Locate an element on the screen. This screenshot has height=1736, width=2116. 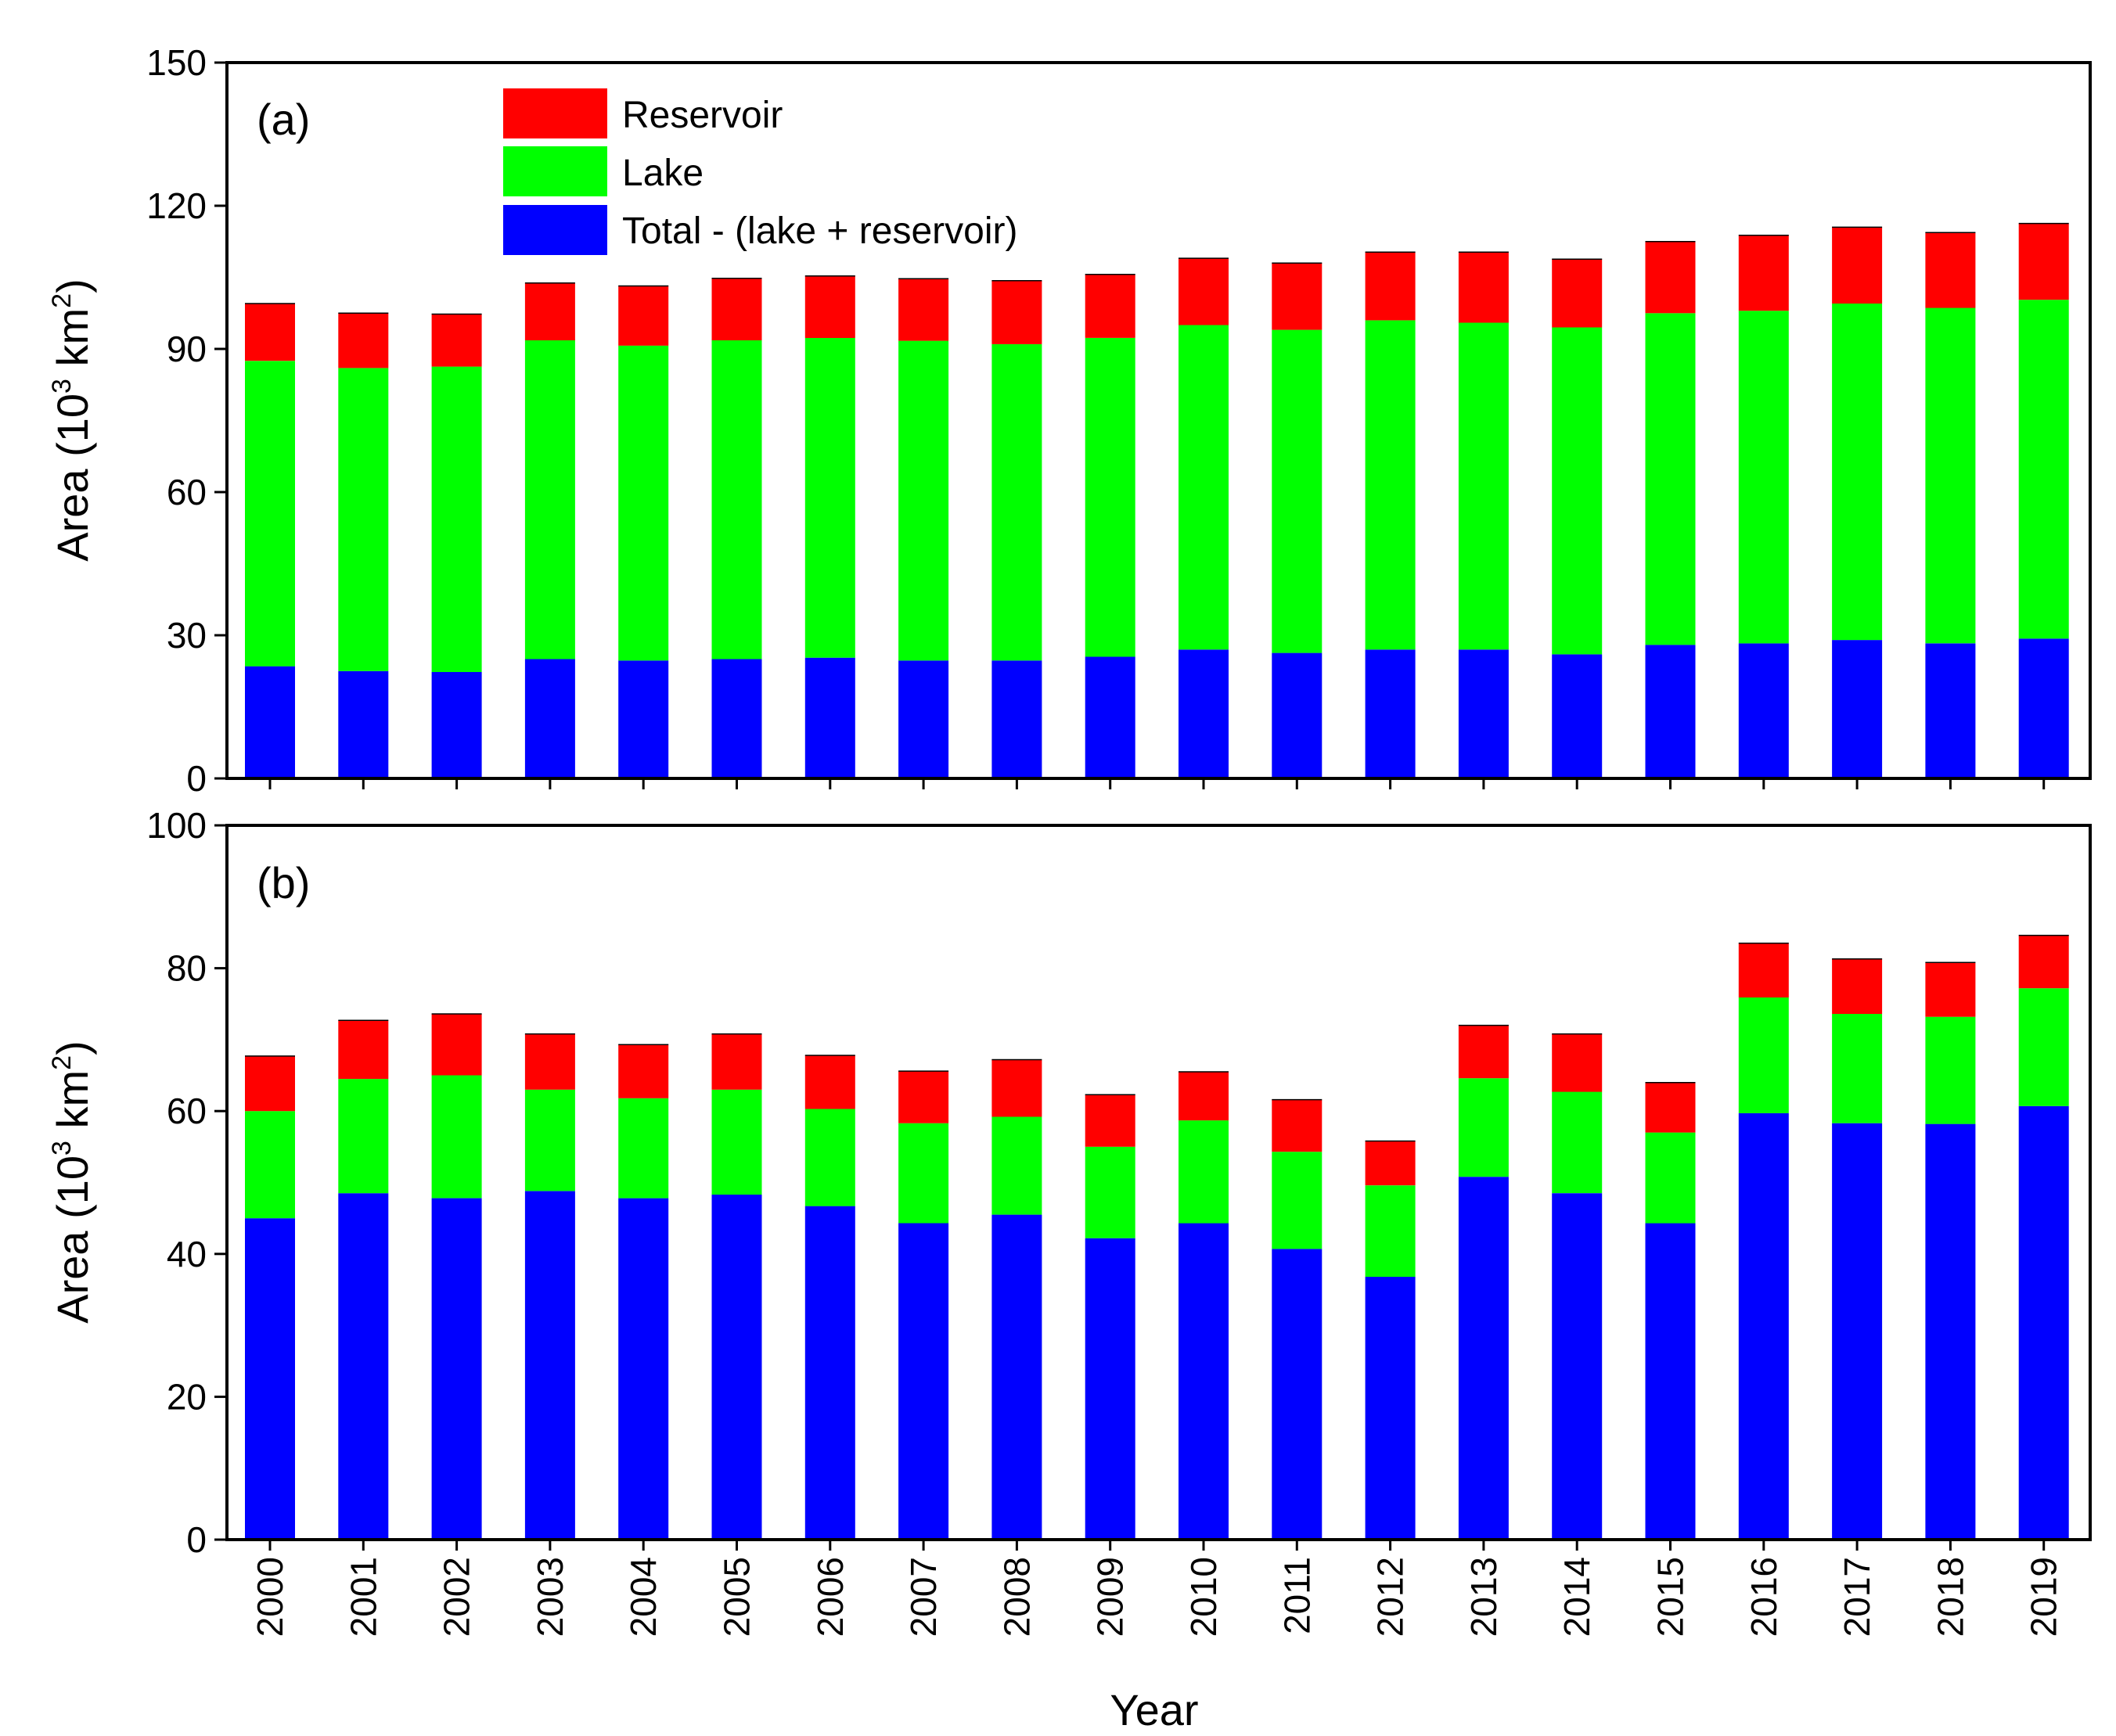
x-tick-label: 2017 is located at coordinates (1857, 1597).